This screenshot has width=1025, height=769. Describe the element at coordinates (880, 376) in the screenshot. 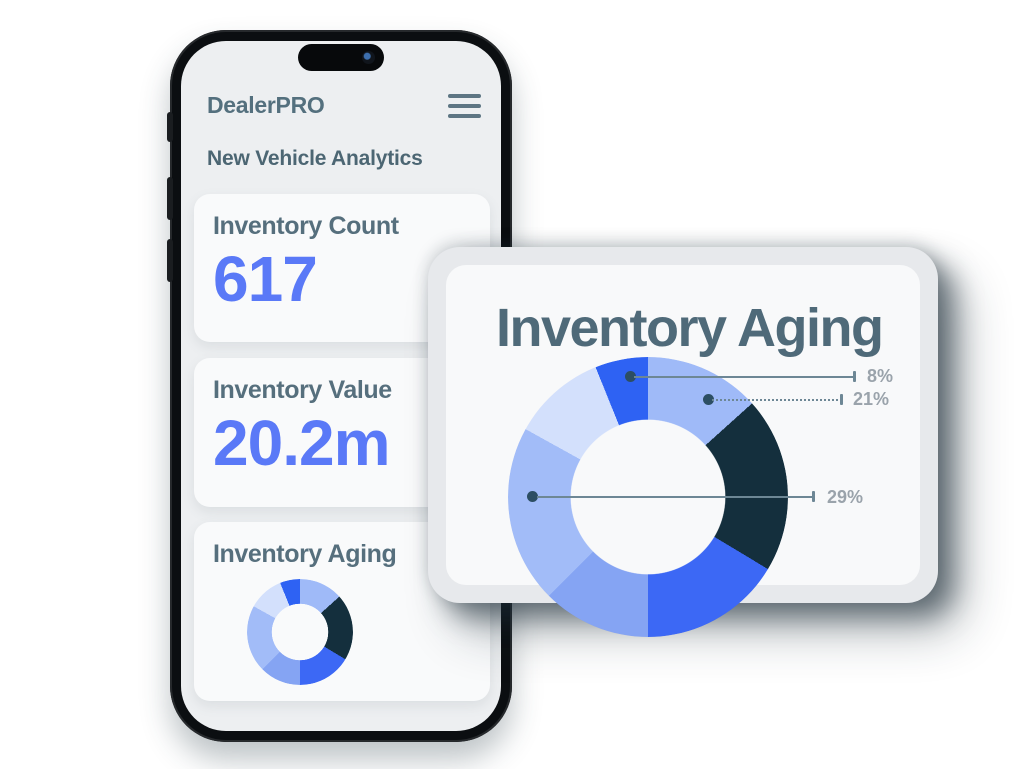

I see `callout-label-8pct: 8%` at that location.